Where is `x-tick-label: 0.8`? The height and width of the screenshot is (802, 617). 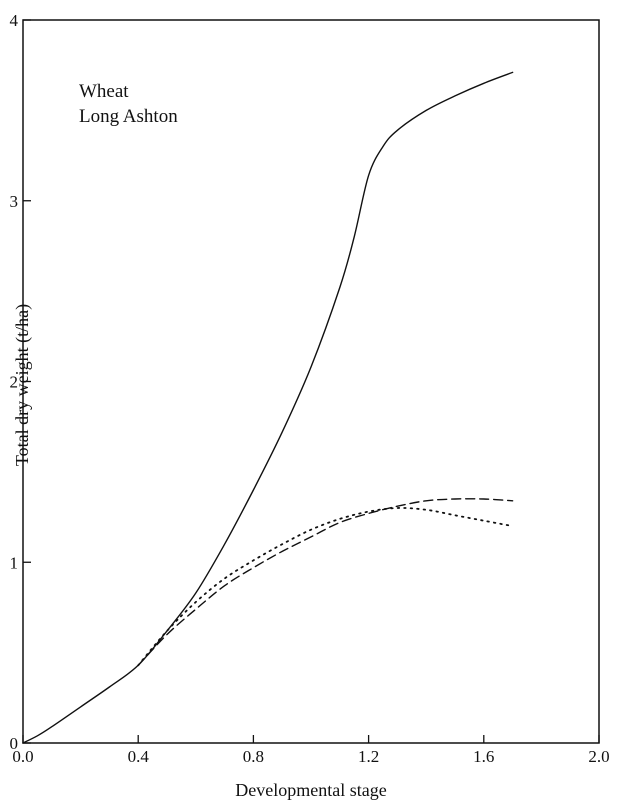 x-tick-label: 0.8 is located at coordinates (253, 756).